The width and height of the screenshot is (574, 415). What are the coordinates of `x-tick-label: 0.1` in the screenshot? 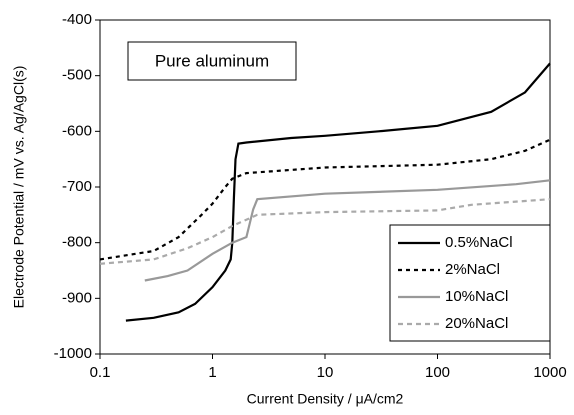 It's located at (100, 372).